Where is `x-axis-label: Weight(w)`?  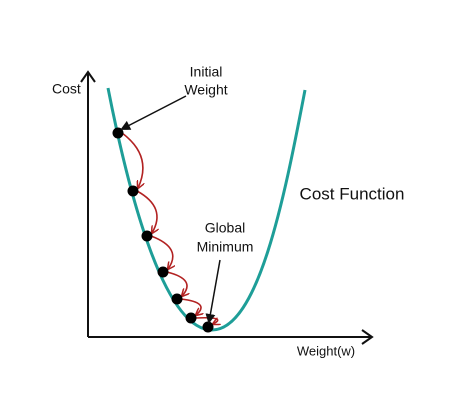 x-axis-label: Weight(w) is located at coordinates (326, 350).